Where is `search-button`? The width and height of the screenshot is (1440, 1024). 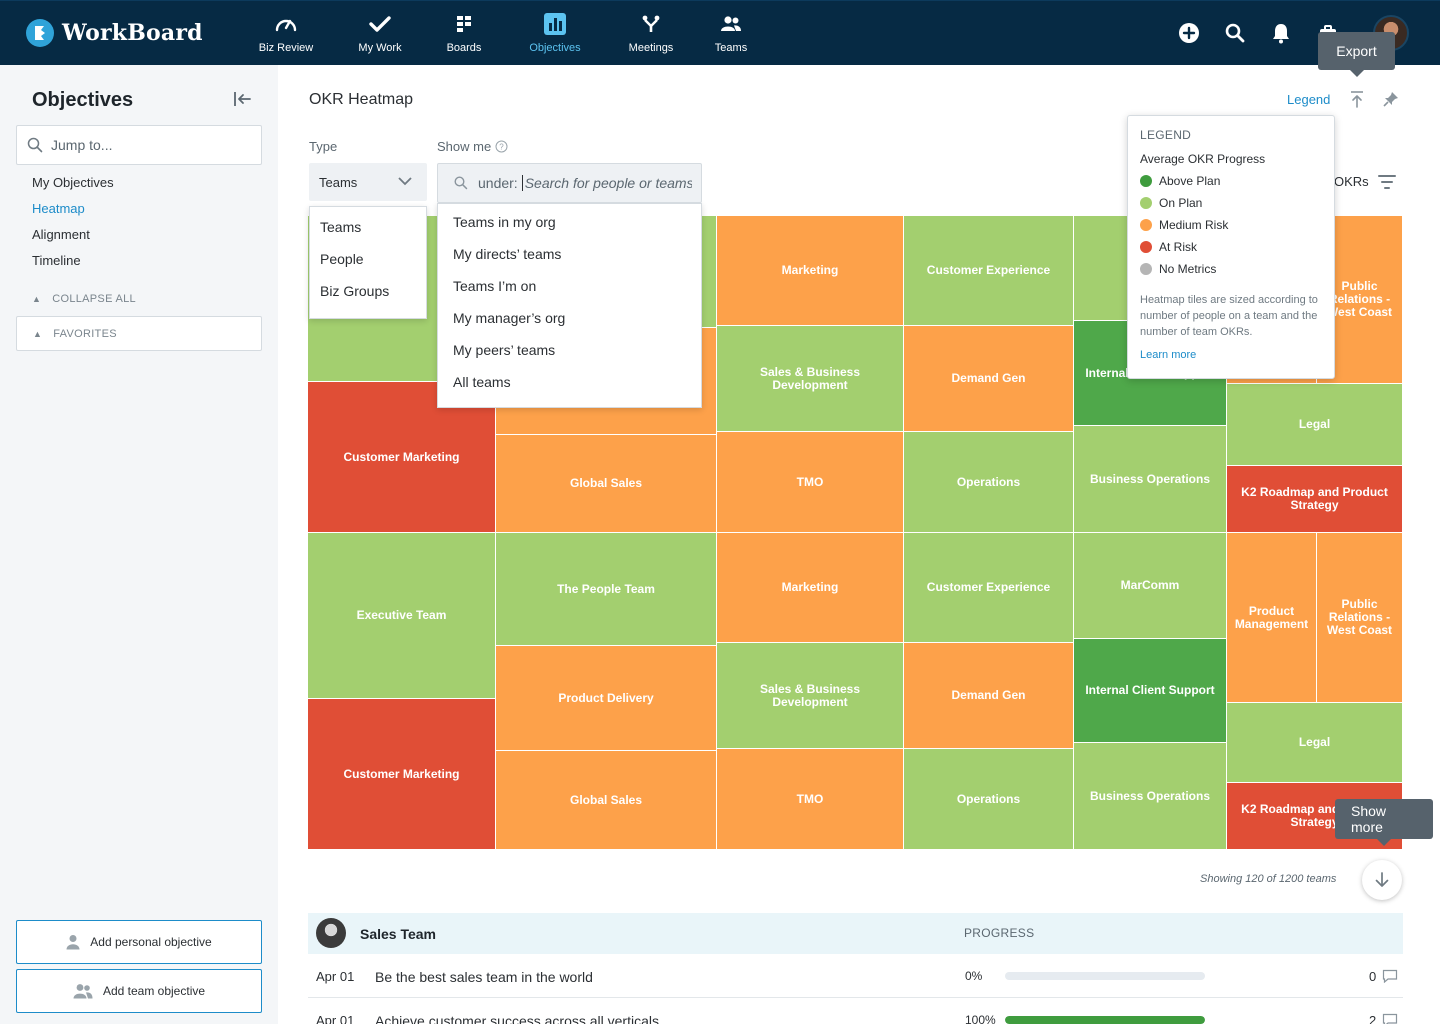
search-button is located at coordinates (1235, 33).